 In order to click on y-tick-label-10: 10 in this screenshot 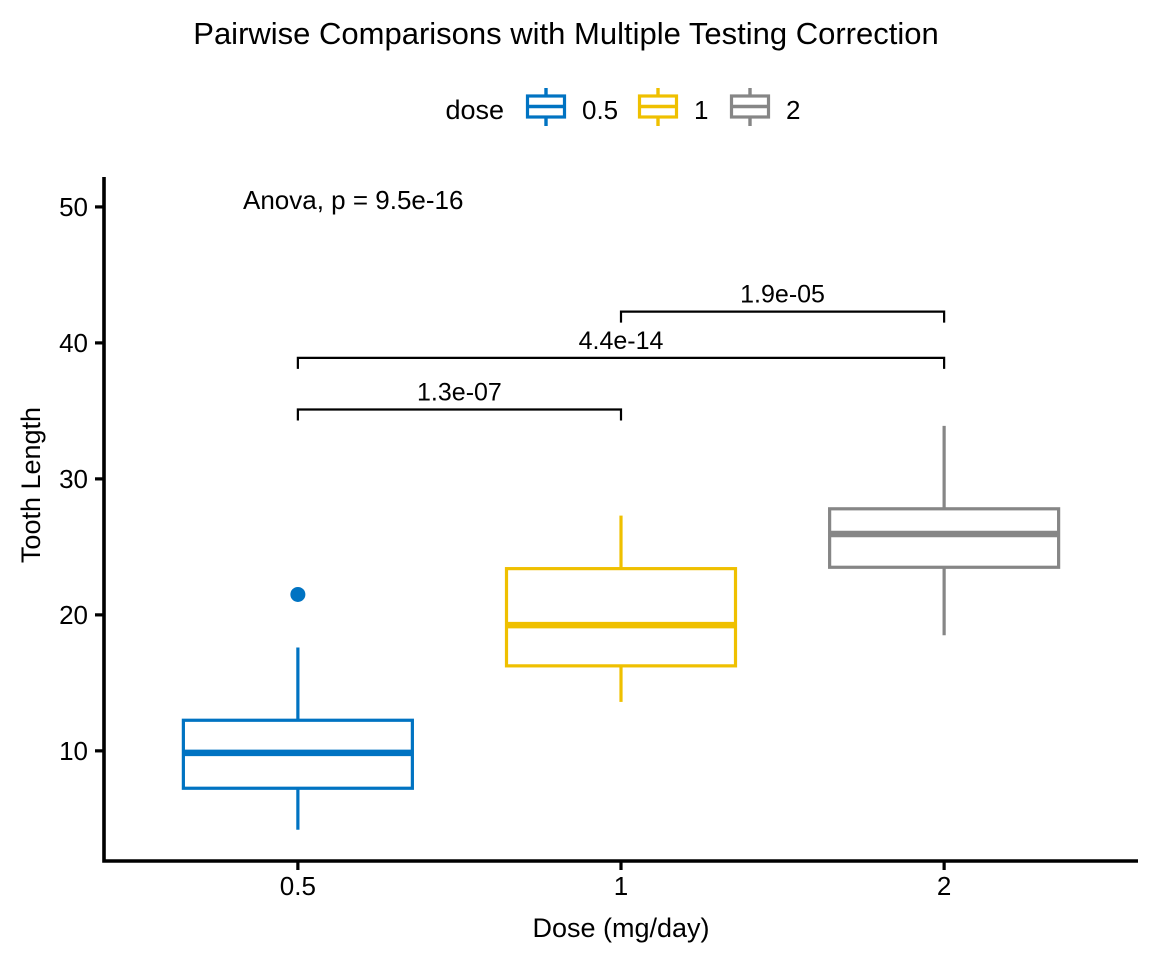, I will do `click(73, 751)`.